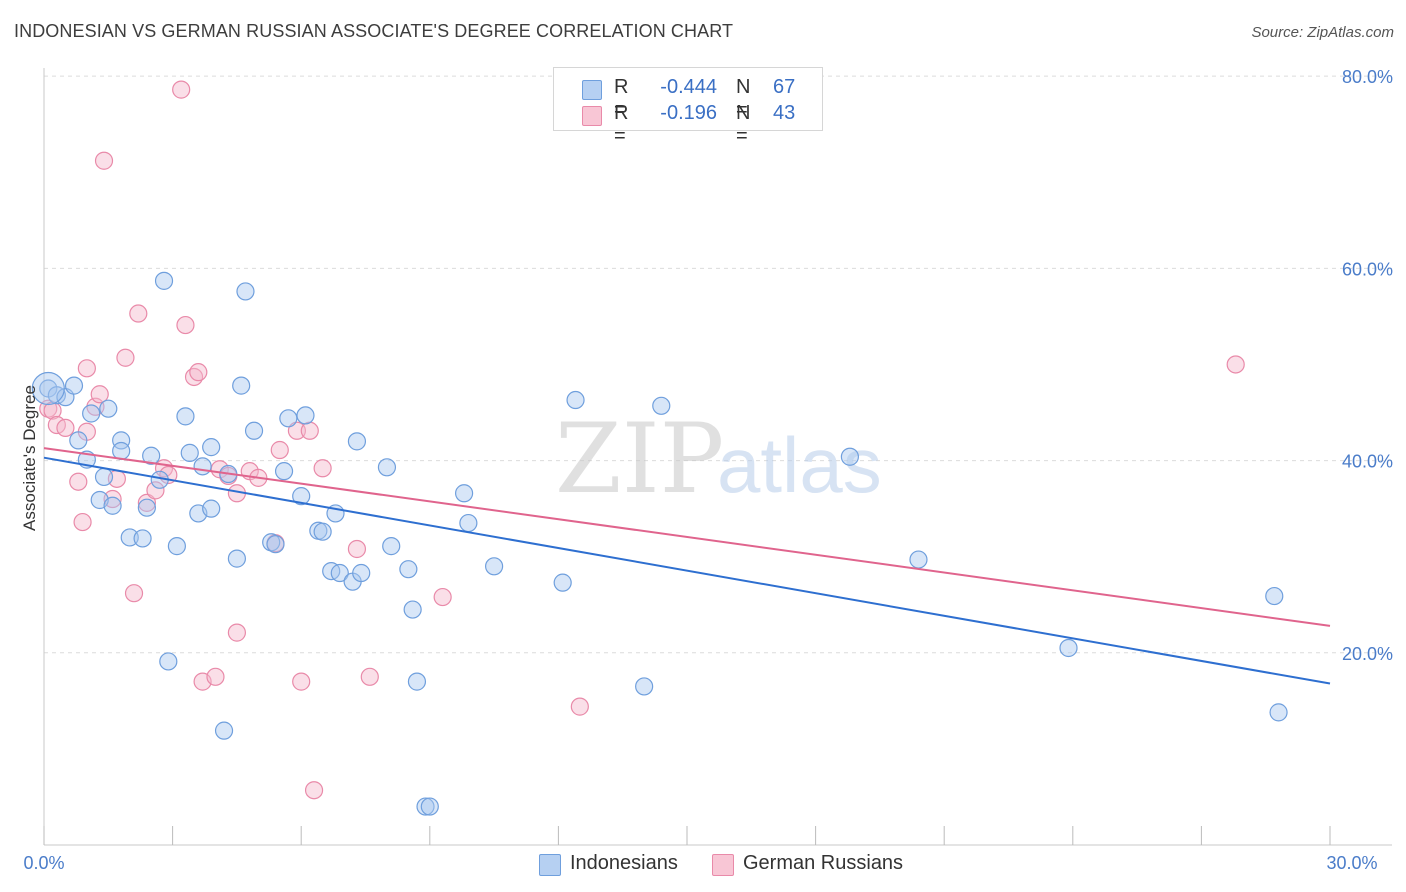 The height and width of the screenshot is (892, 1406). Describe the element at coordinates (592, 116) in the screenshot. I see `legend-swatch-pink` at that location.